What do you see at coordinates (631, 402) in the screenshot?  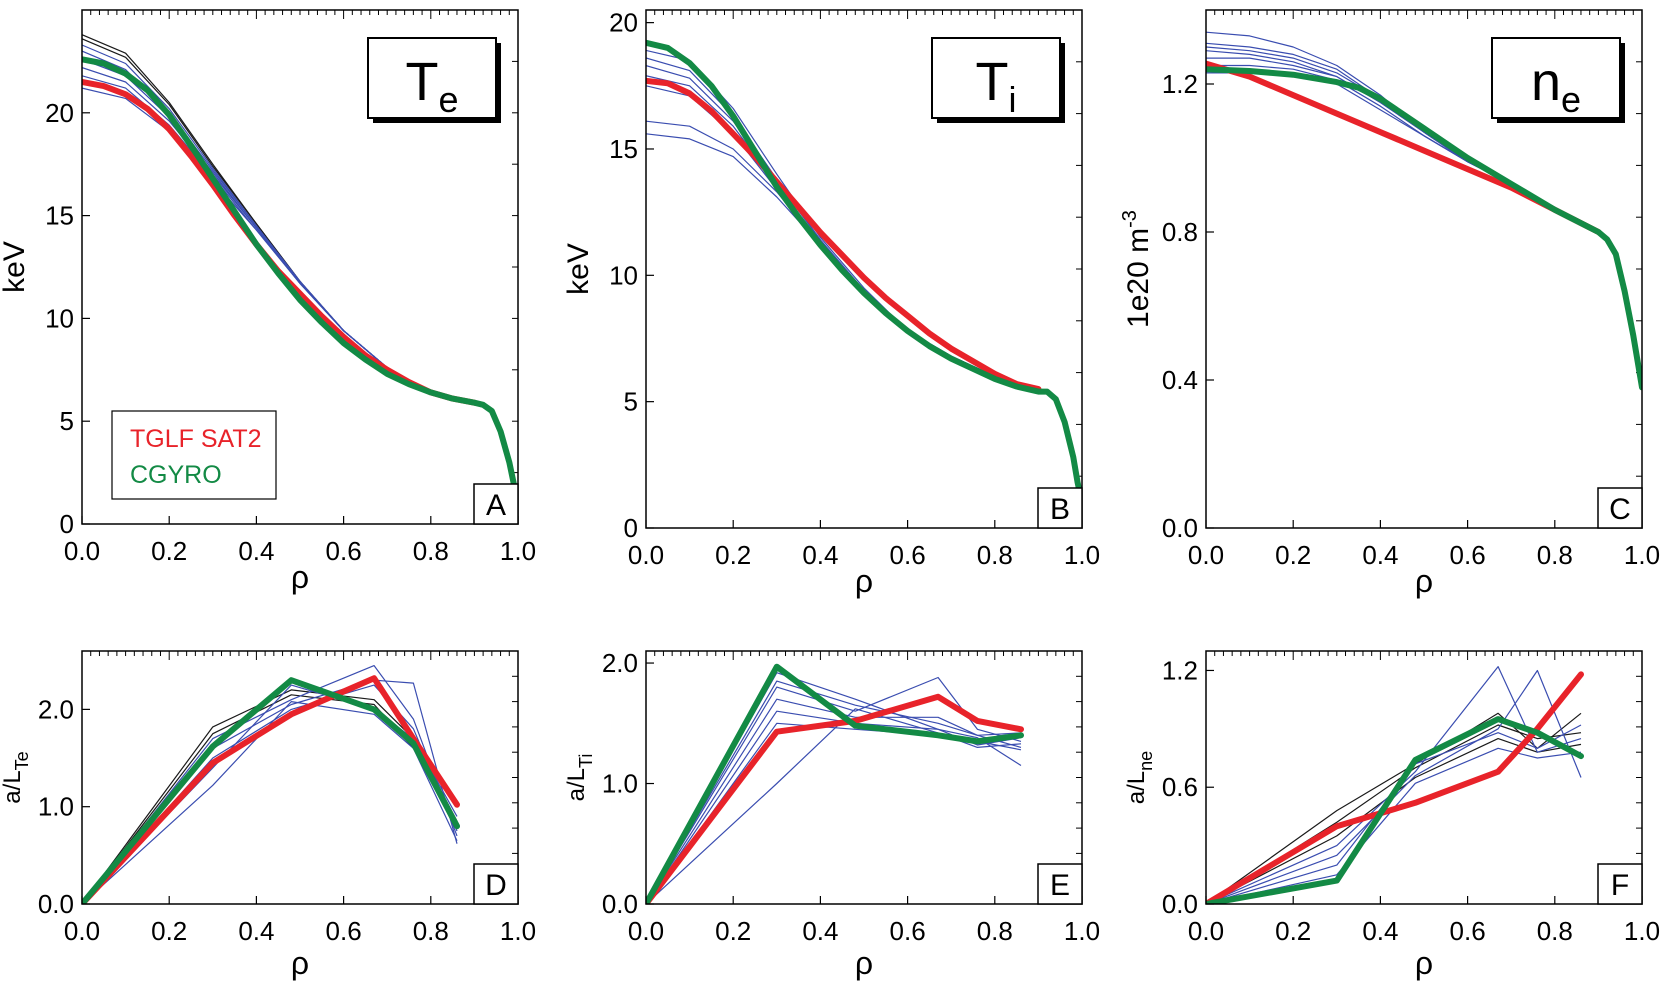 I see `y-tick-label: 5` at bounding box center [631, 402].